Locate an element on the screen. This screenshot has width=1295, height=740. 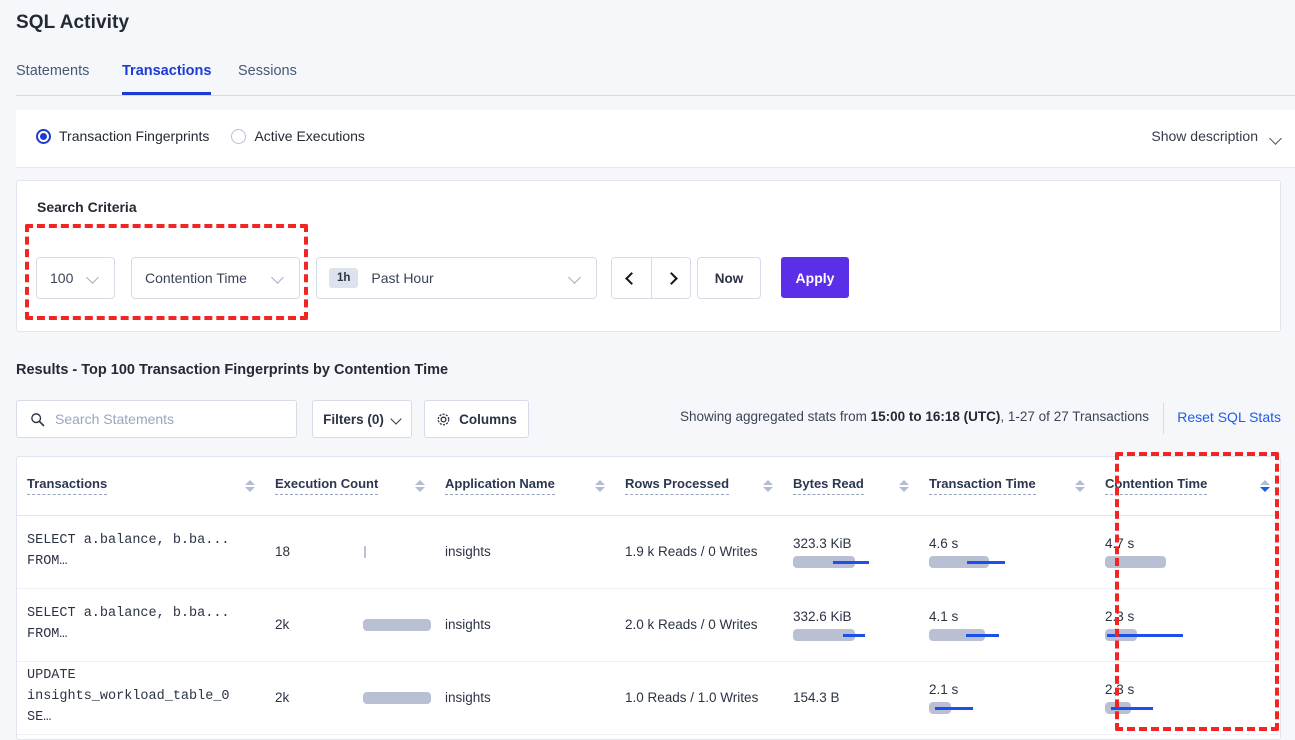
cell-bytes-read: 332.6 KiB is located at coordinates (851, 625).